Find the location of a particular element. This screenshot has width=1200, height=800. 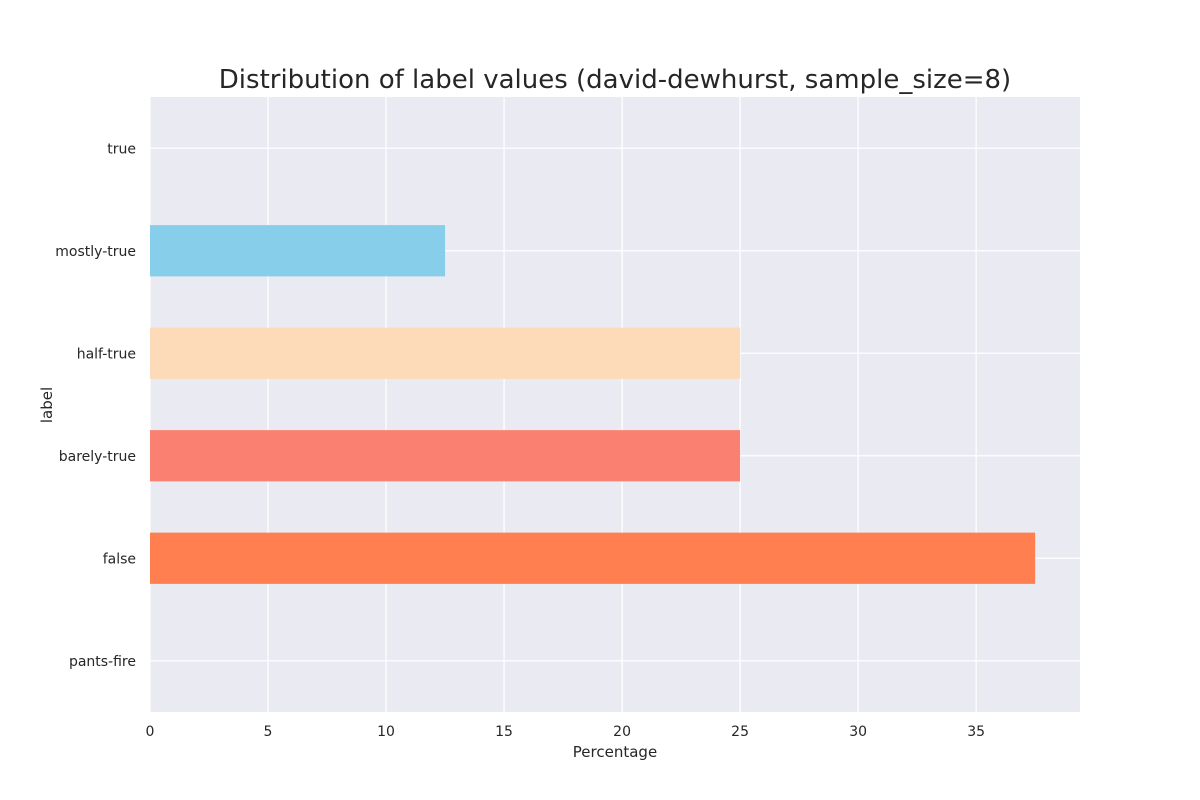

x-tick-label: 5 is located at coordinates (268, 732).